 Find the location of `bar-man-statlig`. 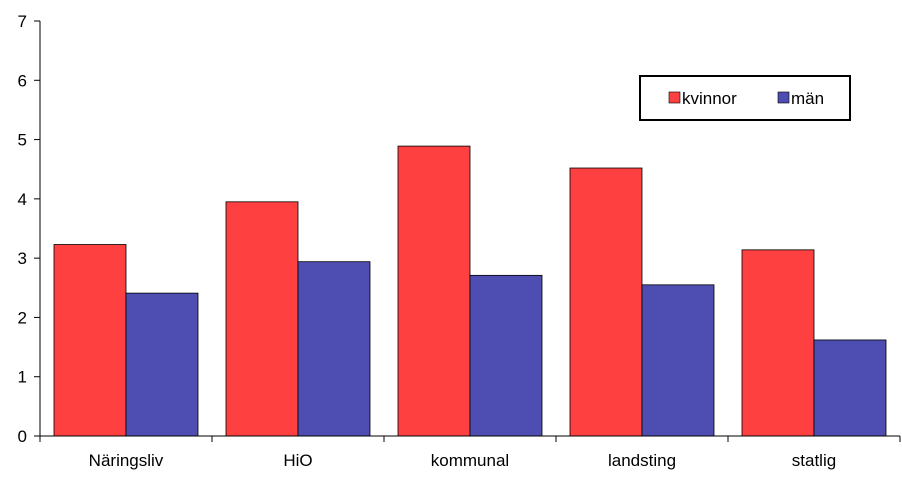

bar-man-statlig is located at coordinates (850, 388).